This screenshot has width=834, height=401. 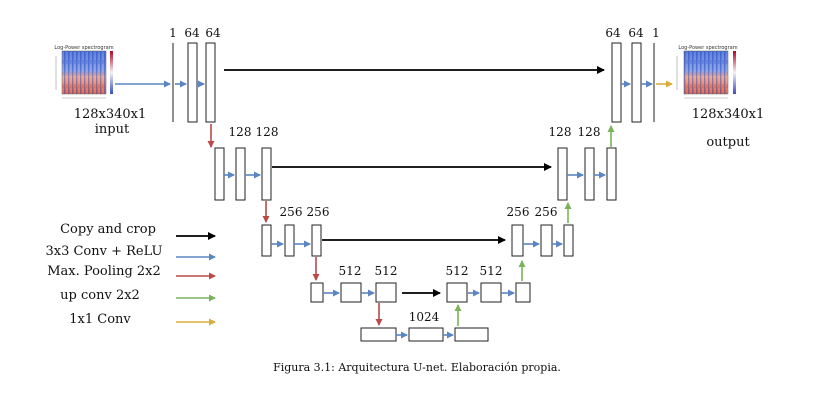 What do you see at coordinates (213, 33) in the screenshot?
I see `level1-left-channels-3: 64` at bounding box center [213, 33].